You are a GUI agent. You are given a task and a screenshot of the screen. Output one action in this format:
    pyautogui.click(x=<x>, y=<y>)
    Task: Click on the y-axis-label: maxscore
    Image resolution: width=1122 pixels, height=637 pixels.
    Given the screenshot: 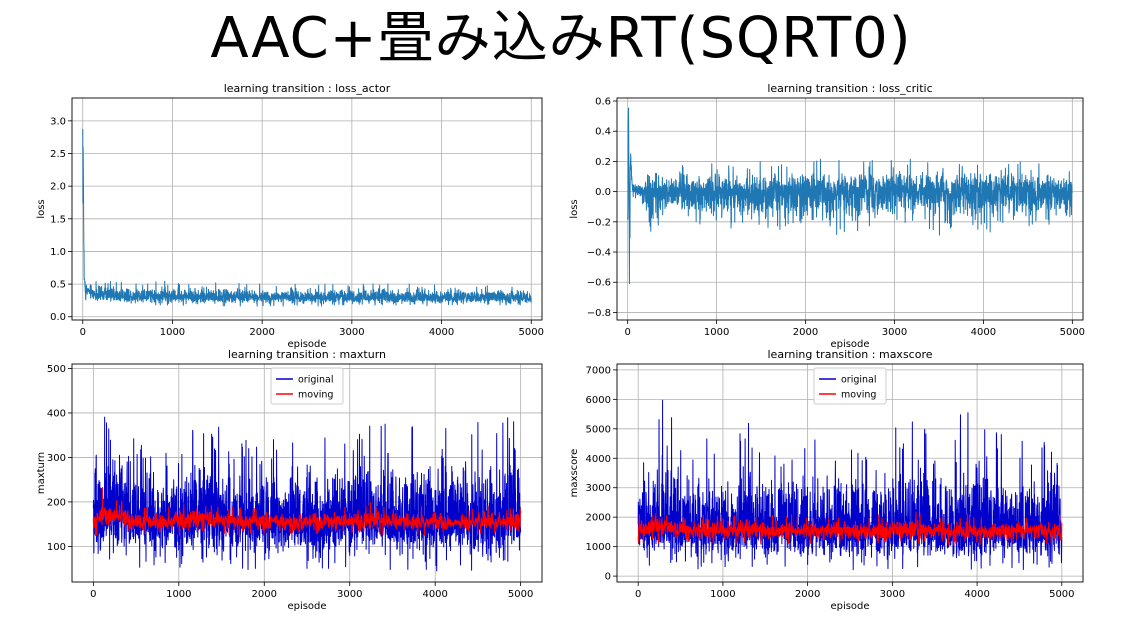 What is the action you would take?
    pyautogui.click(x=574, y=473)
    